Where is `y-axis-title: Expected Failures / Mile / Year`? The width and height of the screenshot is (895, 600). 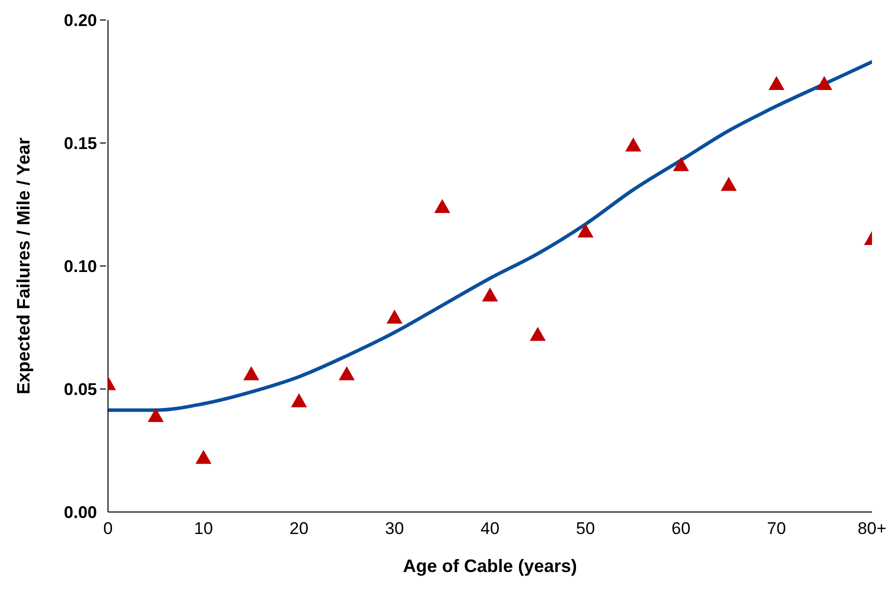 y-axis-title: Expected Failures / Mile / Year is located at coordinates (23, 266).